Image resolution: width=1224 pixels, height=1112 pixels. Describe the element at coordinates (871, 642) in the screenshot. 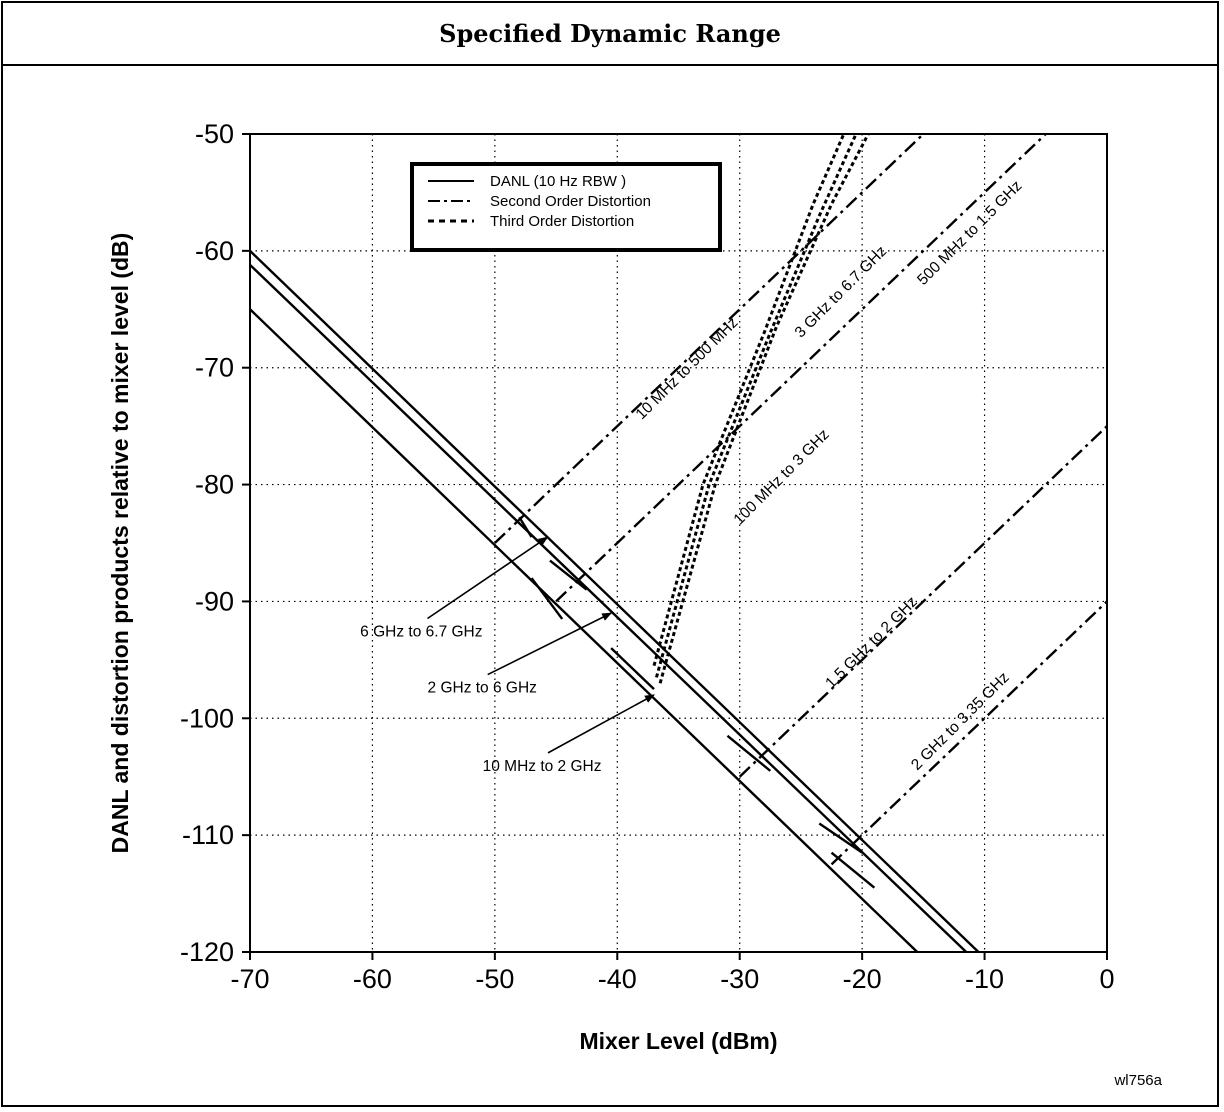

I see `series-annotation: 1.5 GHz to 2 GHz` at that location.